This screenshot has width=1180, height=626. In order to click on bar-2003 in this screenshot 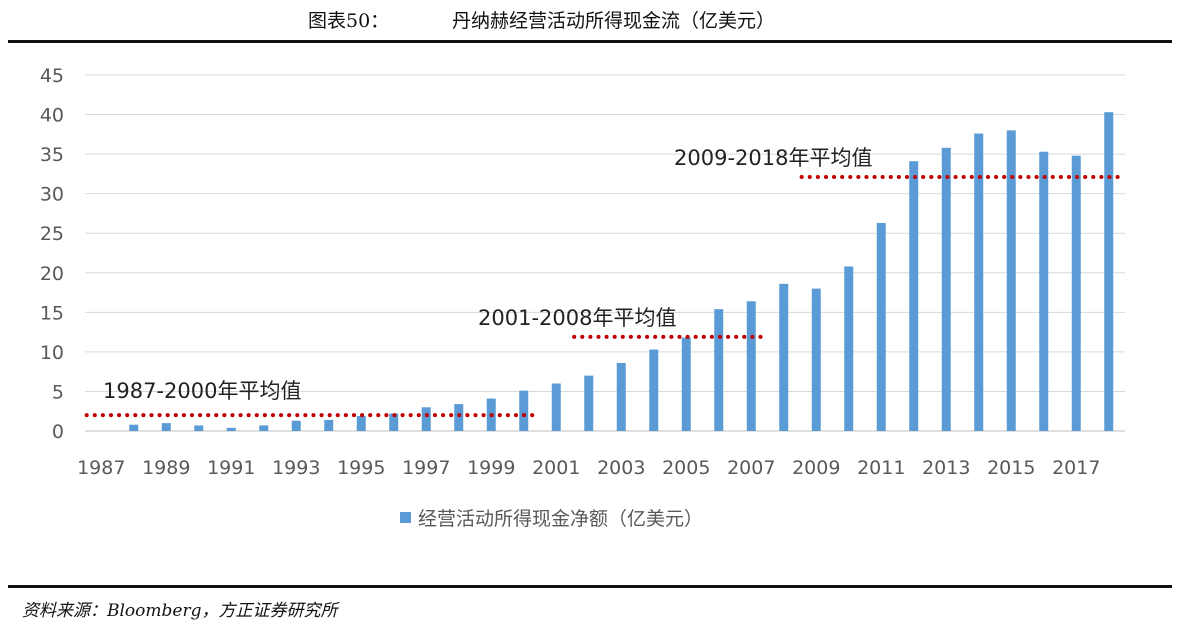, I will do `click(621, 396)`.